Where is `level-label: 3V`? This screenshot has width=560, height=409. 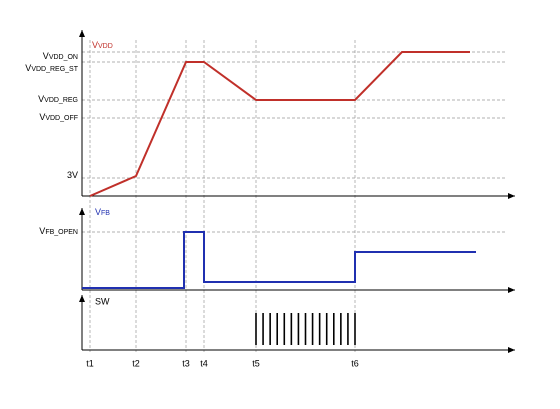
level-label: 3V is located at coordinates (72, 175).